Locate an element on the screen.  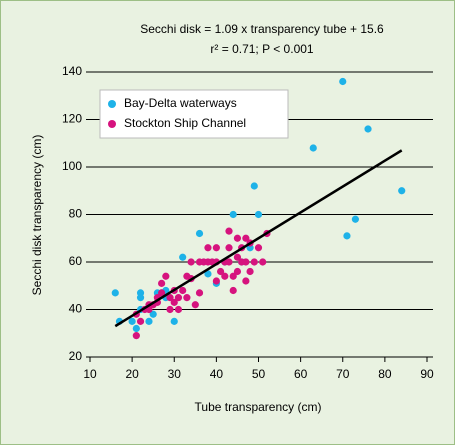
x-tick-label: 80 is located at coordinates (385, 374).